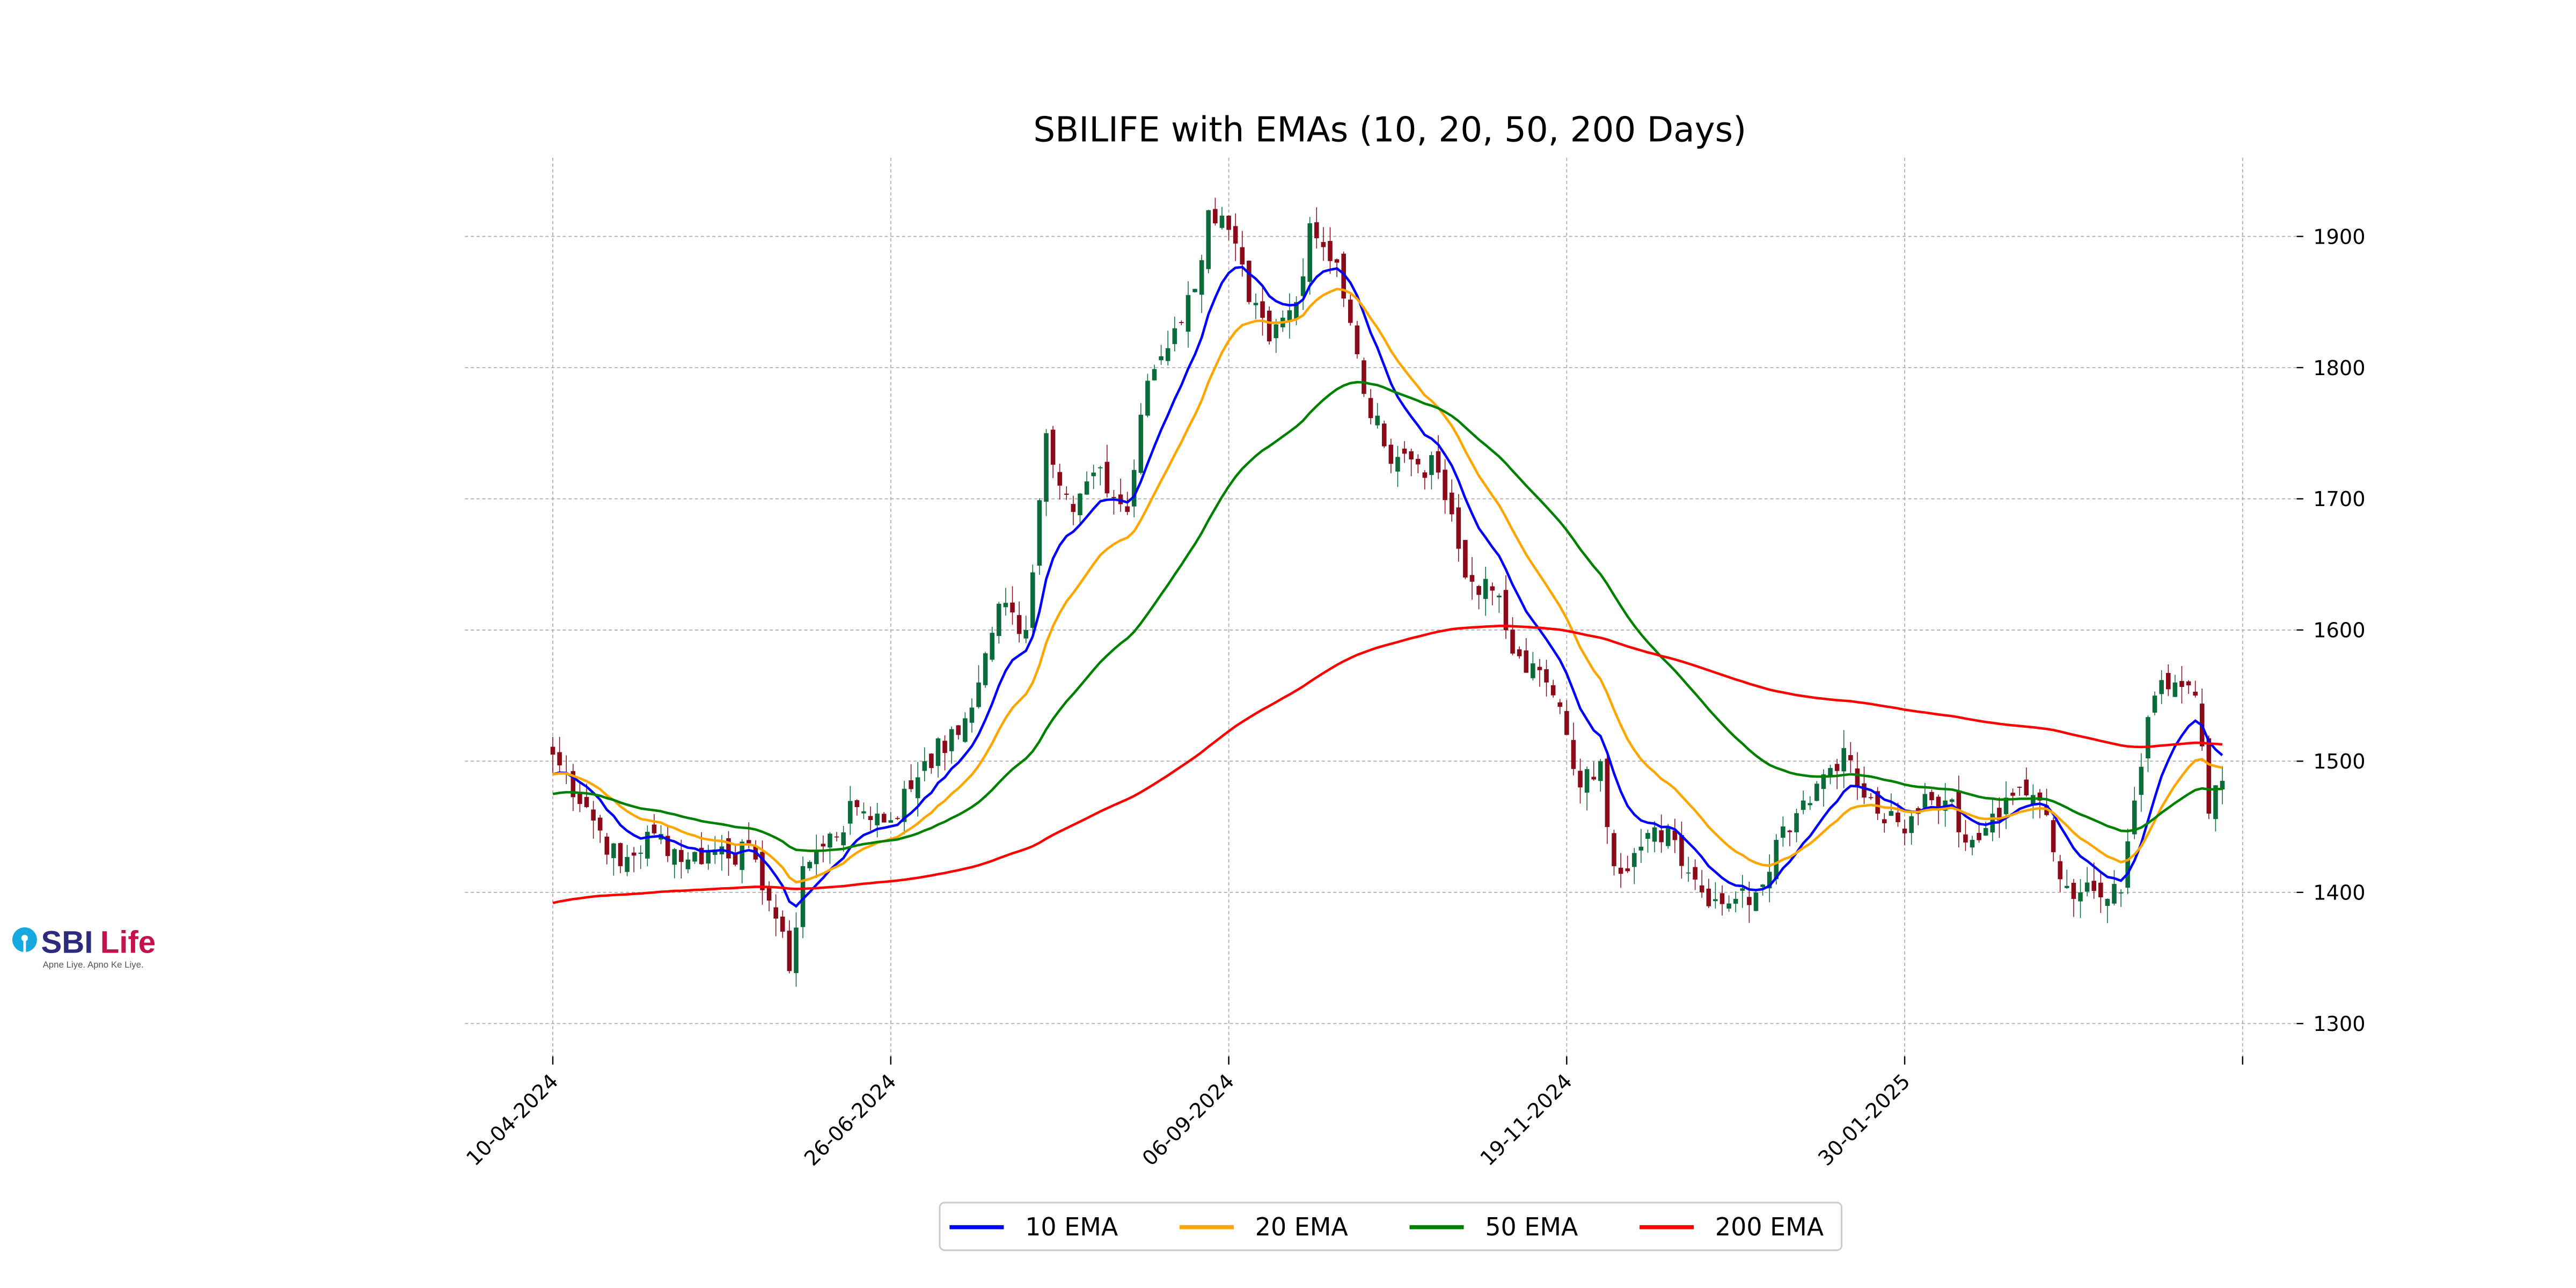 The height and width of the screenshot is (1288, 2576). What do you see at coordinates (1071, 1226) in the screenshot?
I see `legend-label-ema10: 10 EMA` at bounding box center [1071, 1226].